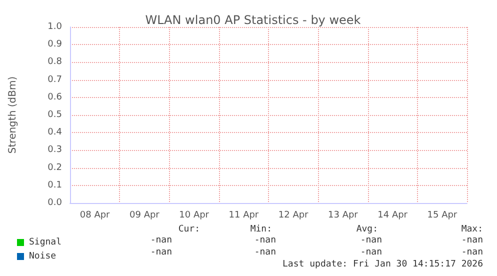 The height and width of the screenshot is (276, 497). What do you see at coordinates (55, 203) in the screenshot?
I see `y-tick-label: 0.0` at bounding box center [55, 203].